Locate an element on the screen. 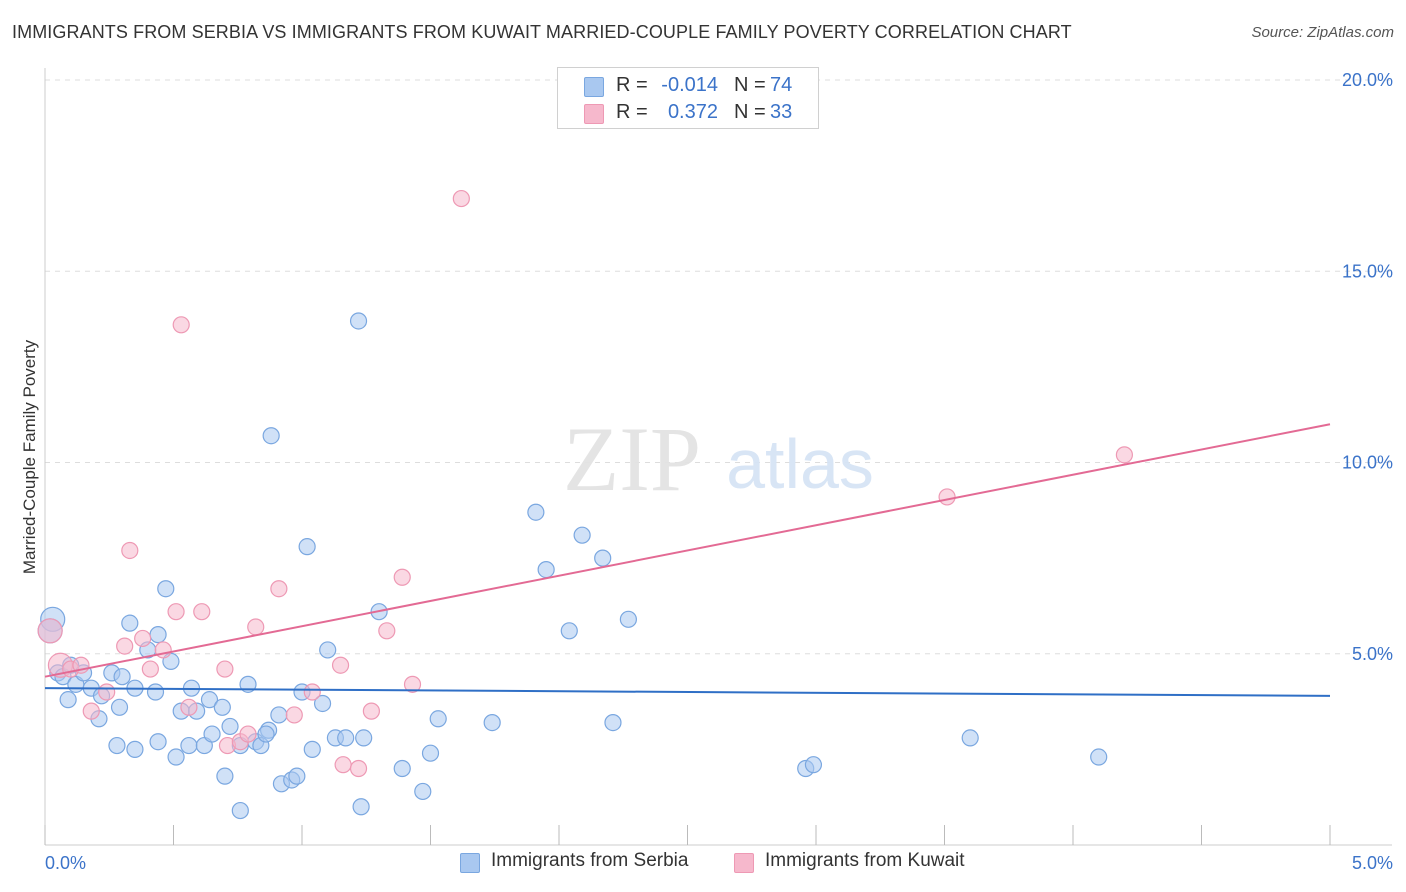  legend-label-kuwait: Immigrants from Kuwait is located at coordinates (865, 860).